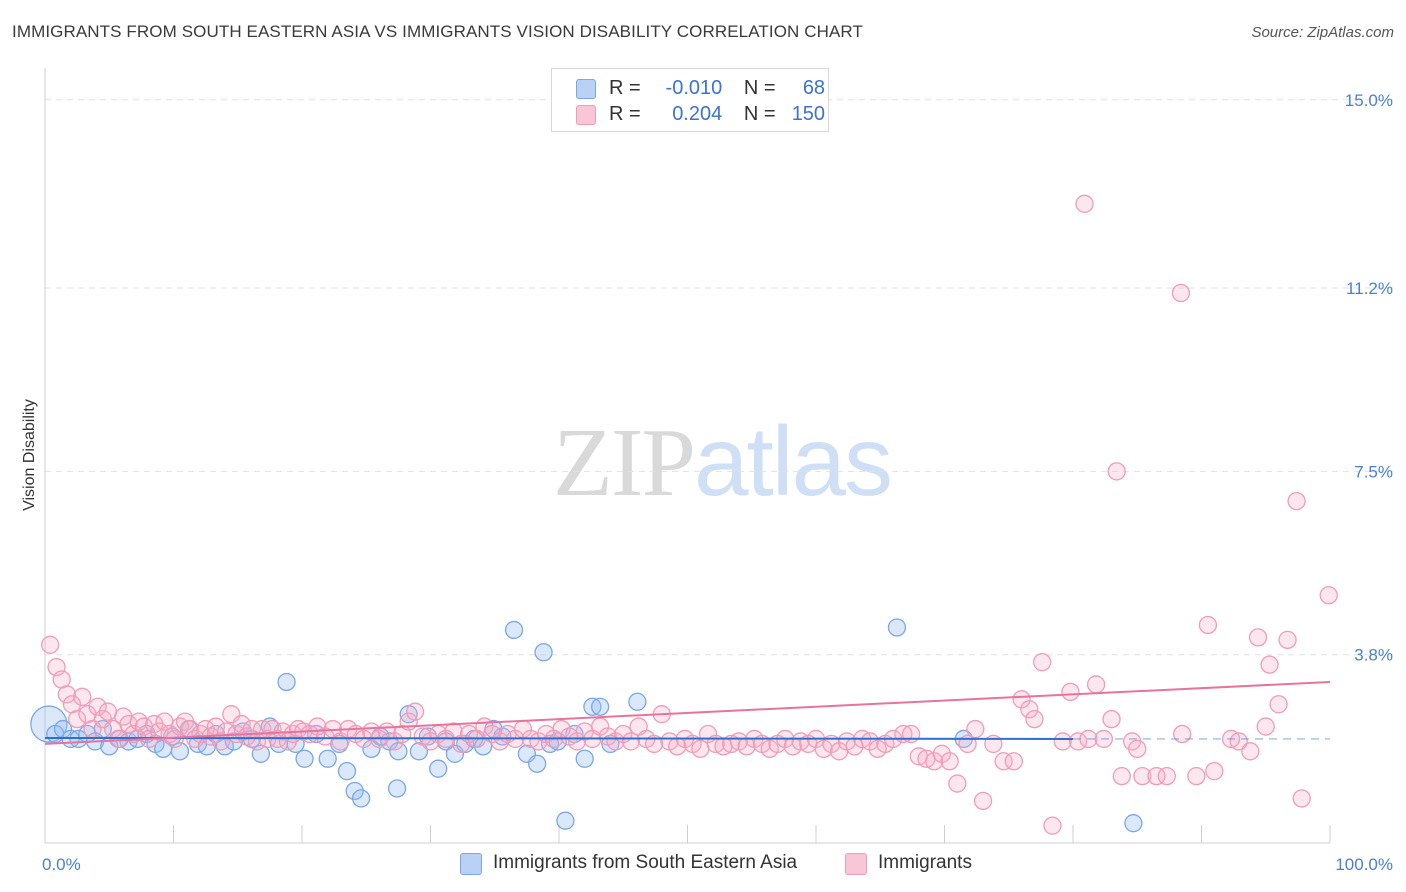 The width and height of the screenshot is (1406, 892). I want to click on trend-line-pink, so click(687, 712).